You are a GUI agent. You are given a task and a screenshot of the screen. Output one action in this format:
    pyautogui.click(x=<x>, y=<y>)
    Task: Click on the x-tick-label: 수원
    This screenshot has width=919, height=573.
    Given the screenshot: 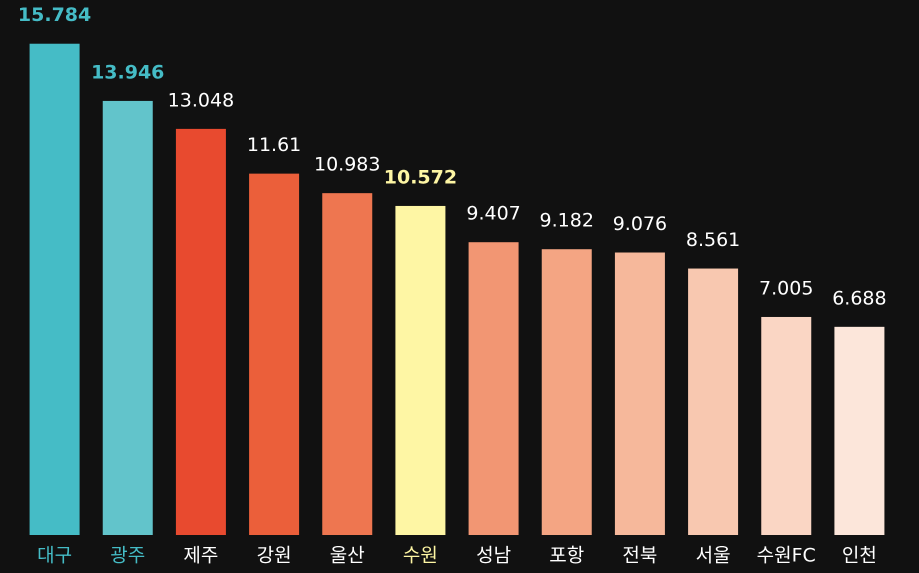 What is the action you would take?
    pyautogui.click(x=420, y=556)
    